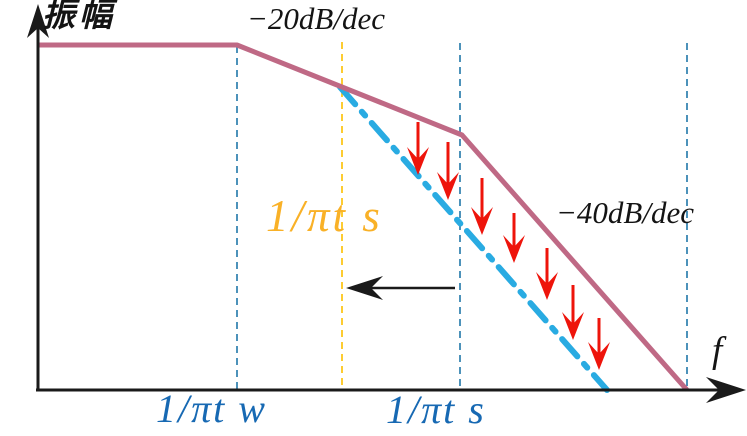  Describe the element at coordinates (625, 212) in the screenshot. I see `slope-label-40db: −40dB/dec` at that location.